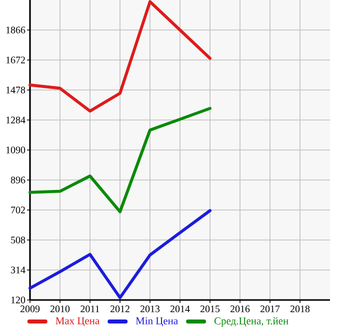 The width and height of the screenshot is (345, 335). I want to click on legend-label: Сред.Цена, т.йен, so click(251, 322).